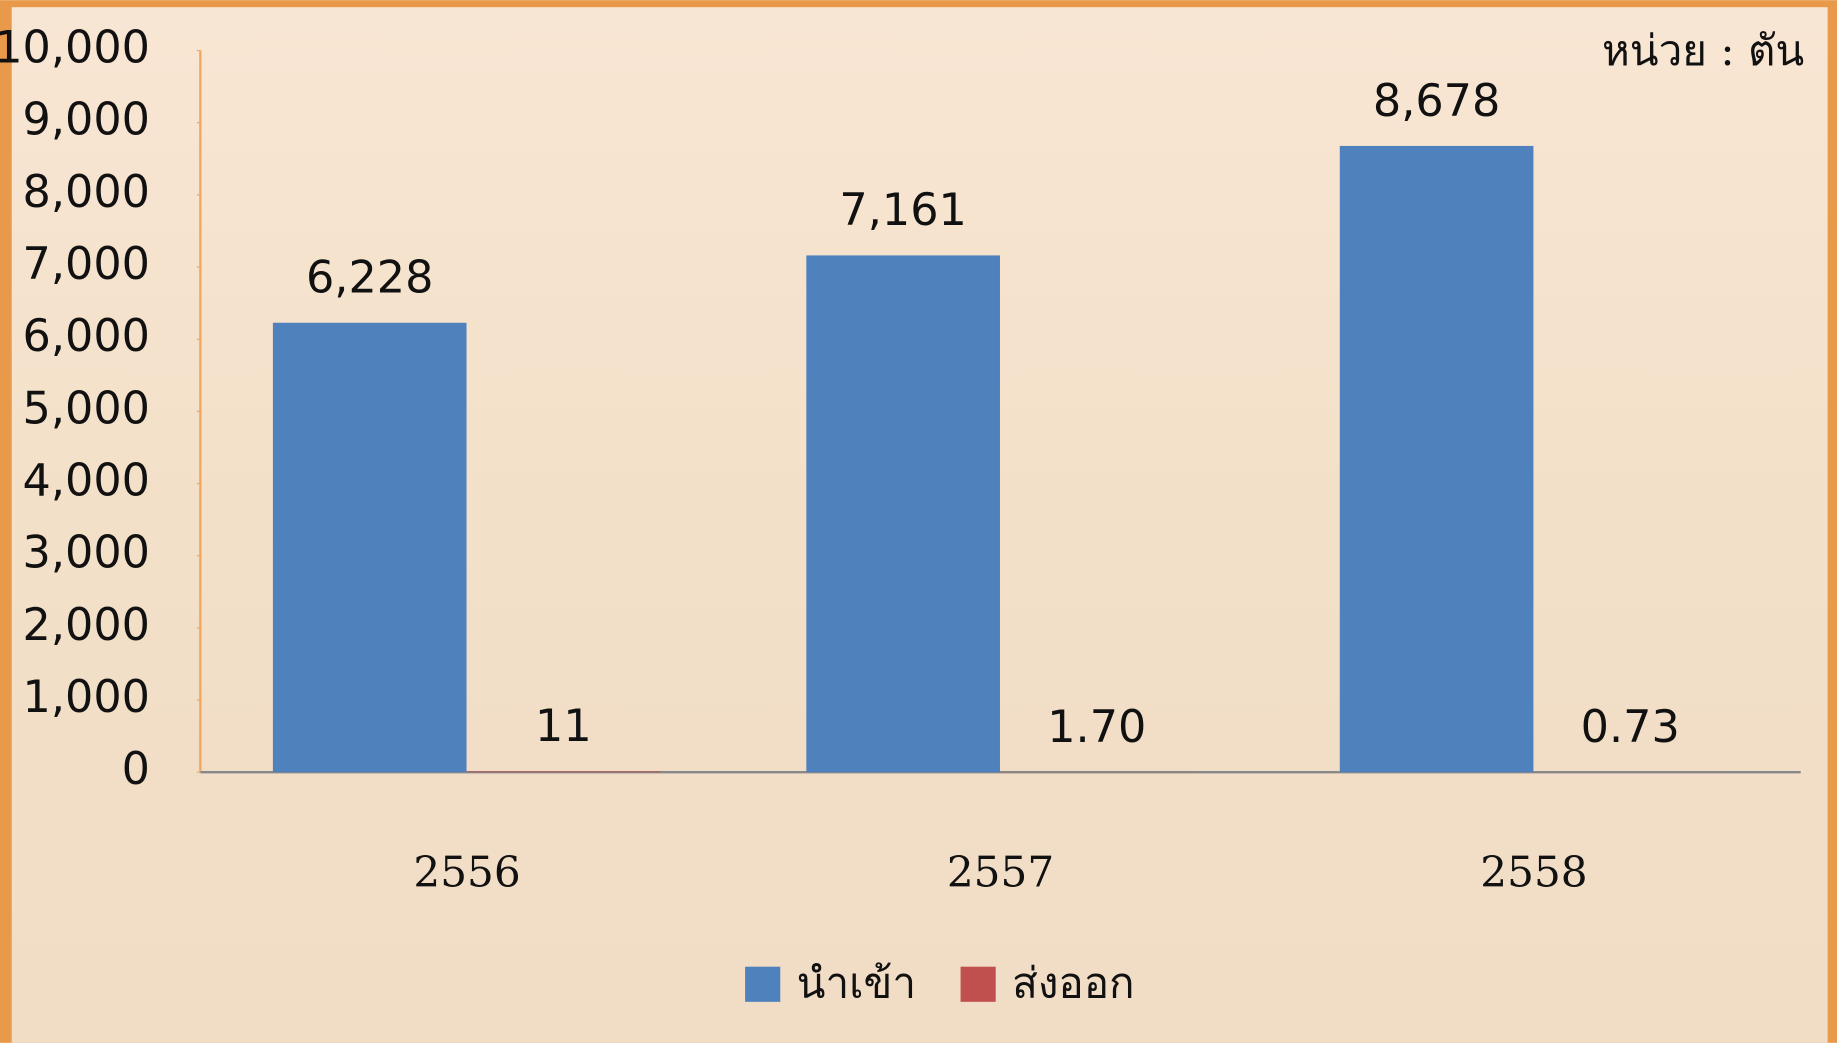 The height and width of the screenshot is (1043, 1837). I want to click on y-tick-label: 1,000, so click(86, 697).